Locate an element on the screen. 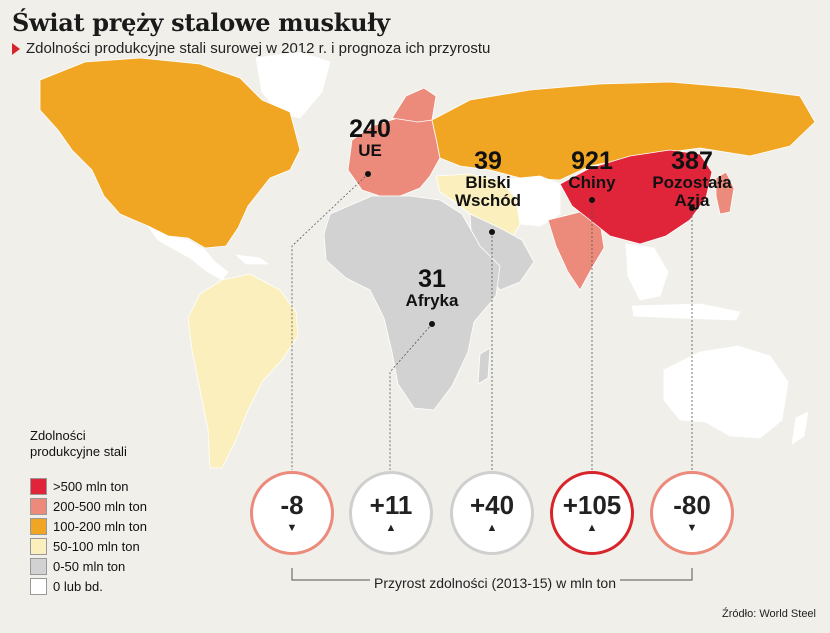 This screenshot has height=633, width=830. growth-value: +11 is located at coordinates (391, 505).